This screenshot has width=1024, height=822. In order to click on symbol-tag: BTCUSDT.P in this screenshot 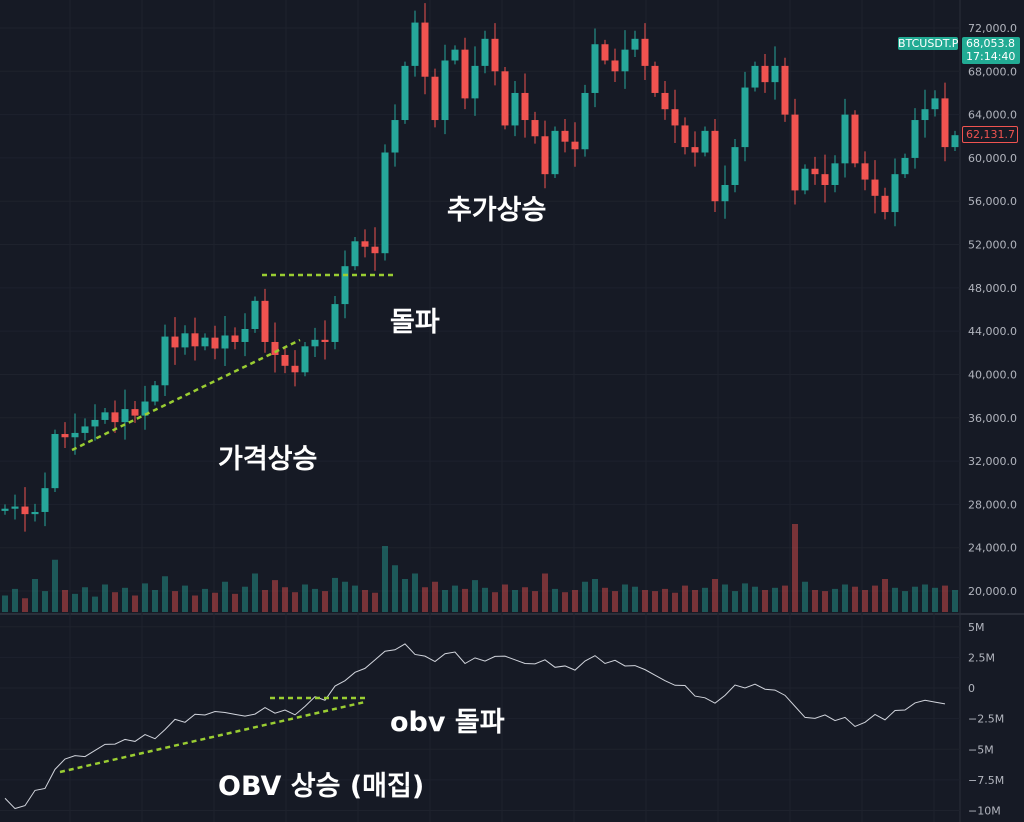, I will do `click(928, 43)`.